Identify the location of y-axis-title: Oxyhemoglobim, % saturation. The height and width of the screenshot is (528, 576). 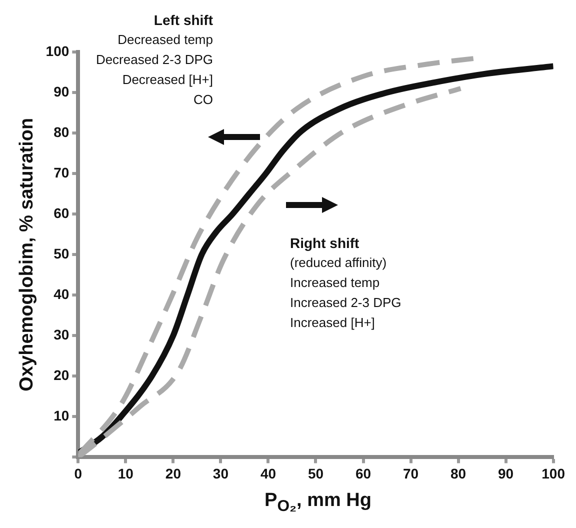
(27, 255).